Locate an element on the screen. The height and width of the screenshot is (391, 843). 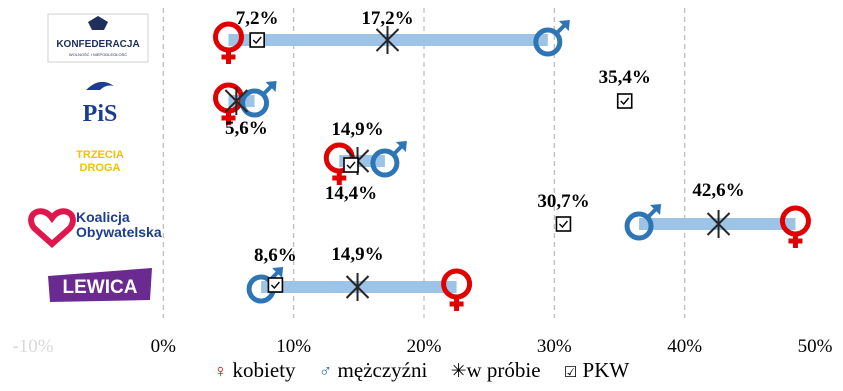
logo-konfederacja: KONFEDERACJA WOLNOŚĆ I NIEPODLEGŁOŚĆ is located at coordinates (98, 38).